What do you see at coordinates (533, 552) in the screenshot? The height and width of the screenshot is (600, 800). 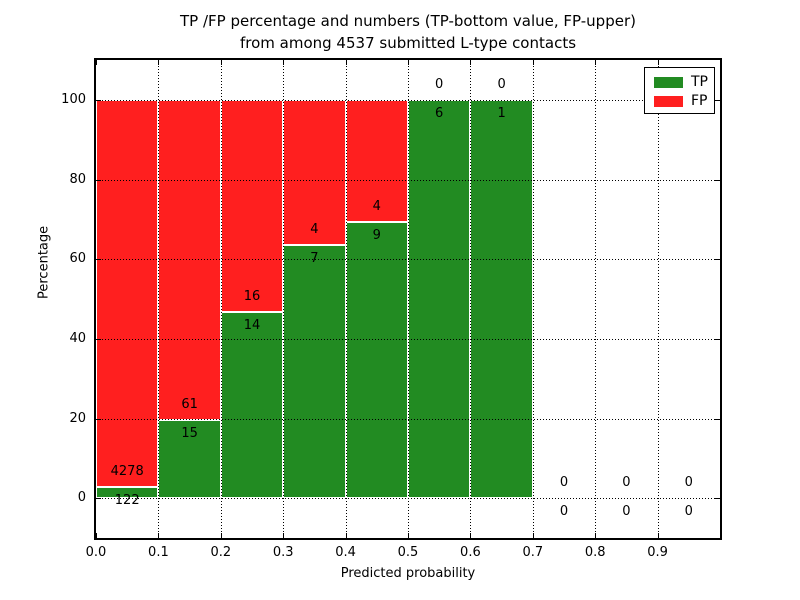 I see `x-tick-label: 0.7` at bounding box center [533, 552].